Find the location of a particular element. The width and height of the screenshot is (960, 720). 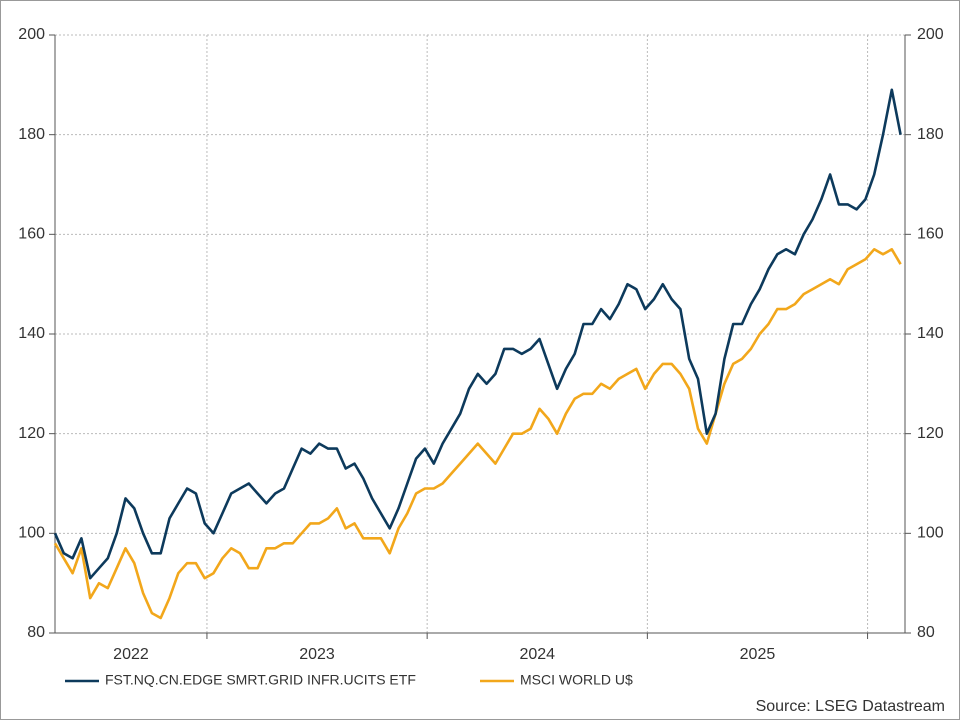

source: Source: LSEG Datastream is located at coordinates (850, 706).